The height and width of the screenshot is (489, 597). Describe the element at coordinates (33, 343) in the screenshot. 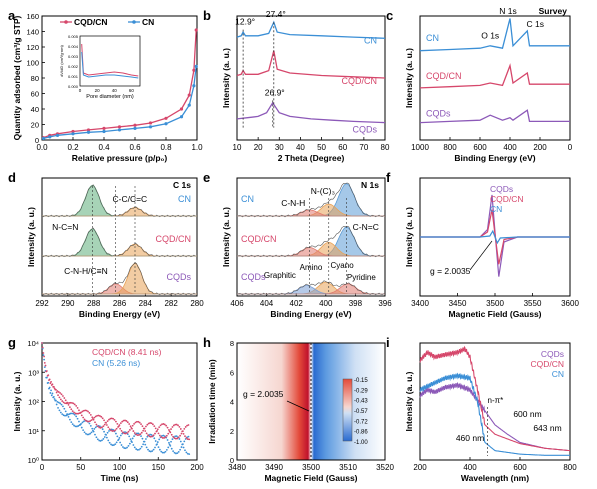

I see `y-tick-label: 10⁴` at that location.